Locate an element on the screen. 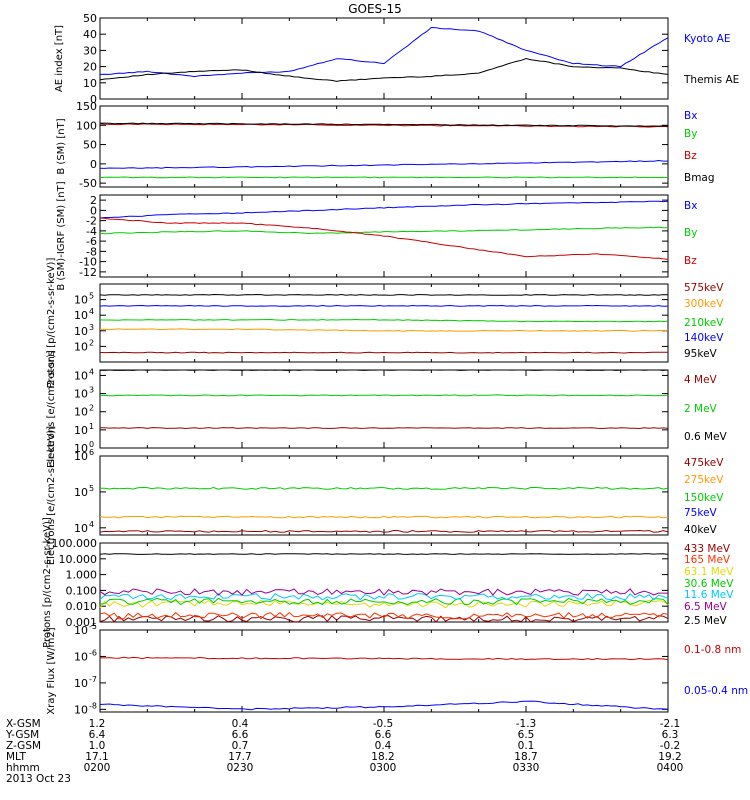 The width and height of the screenshot is (750, 800). x-axis-value: -2.1 is located at coordinates (670, 724).